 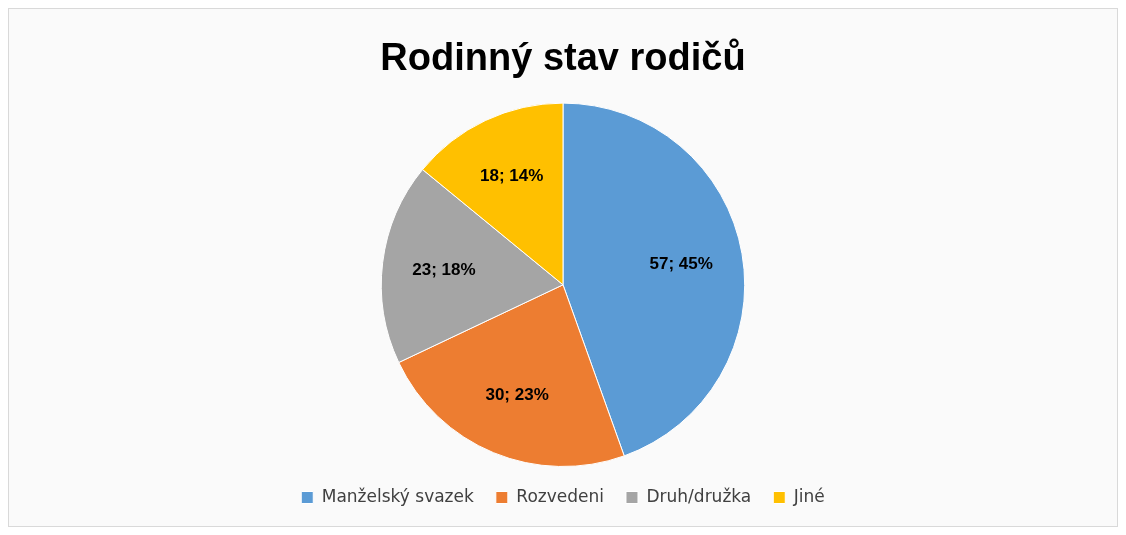 What do you see at coordinates (560, 495) in the screenshot?
I see `legend-label: Rozvedeni` at bounding box center [560, 495].